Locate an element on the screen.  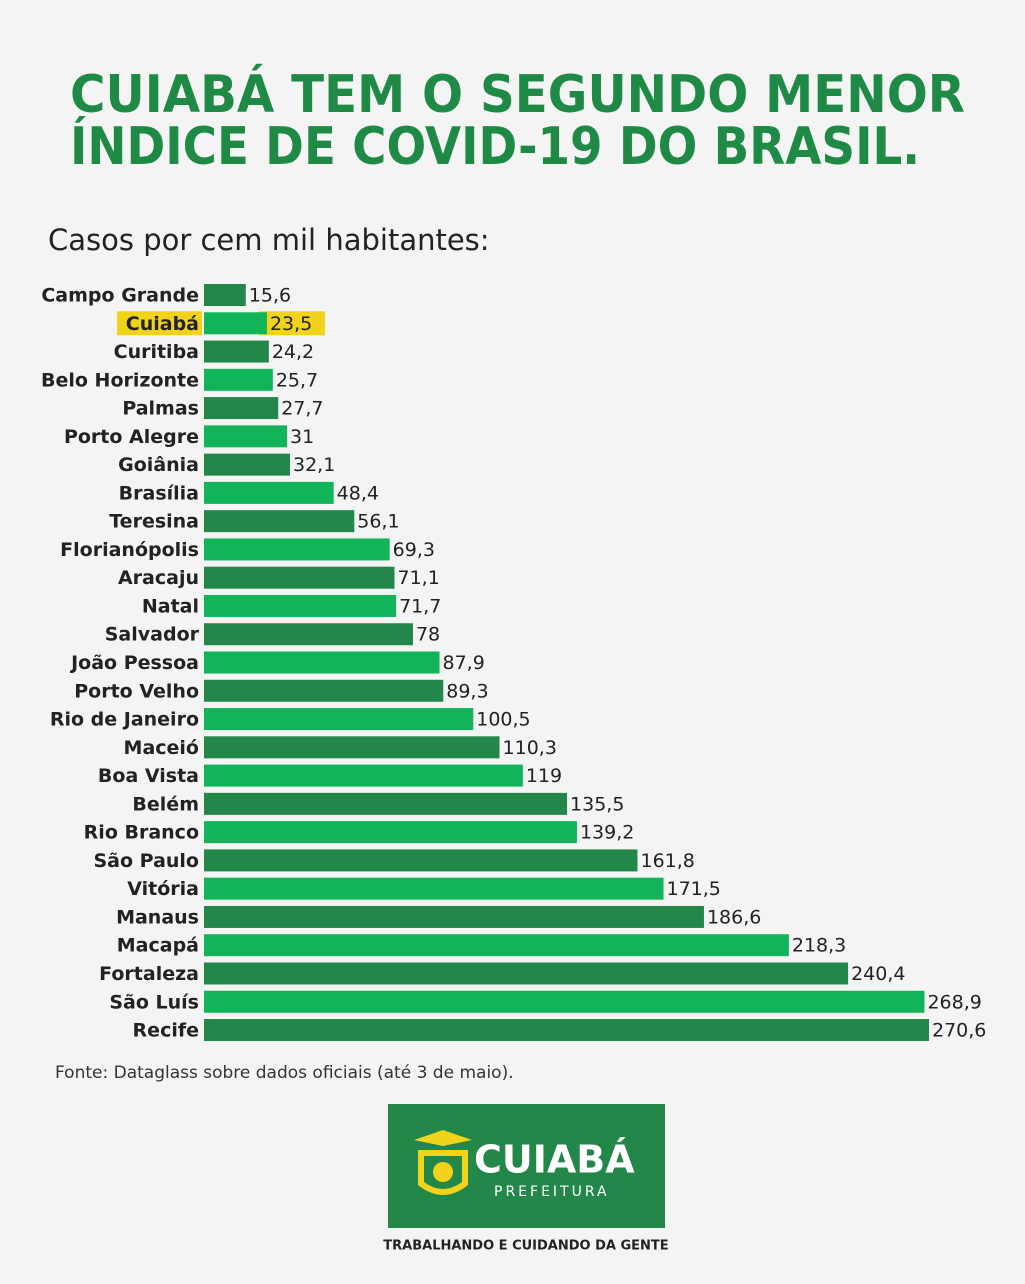
value-label: 240,4 is located at coordinates (878, 974).